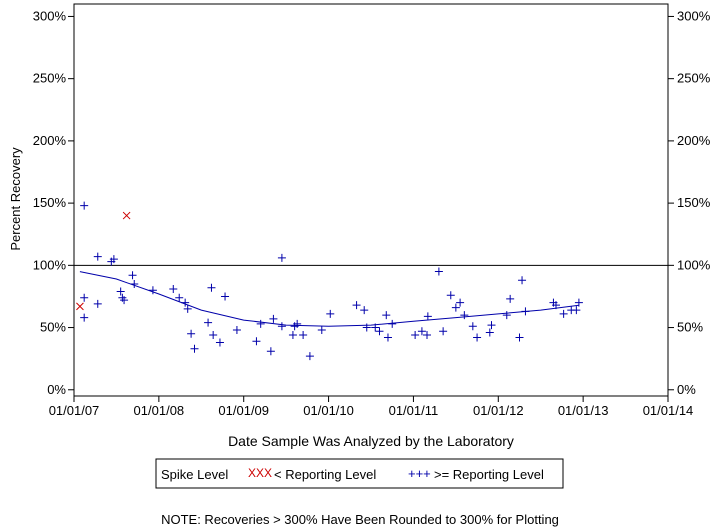 The width and height of the screenshot is (720, 528). Describe the element at coordinates (668, 410) in the screenshot. I see `x-tick-label: 01/01/14` at that location.